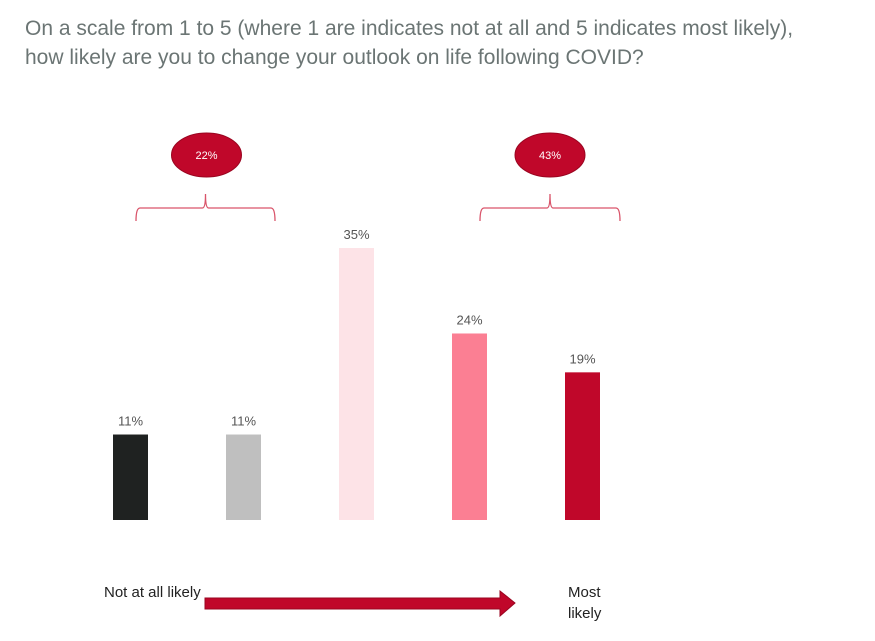 This screenshot has width=875, height=641. What do you see at coordinates (356, 234) in the screenshot?
I see `data-label-3: 35%` at bounding box center [356, 234].